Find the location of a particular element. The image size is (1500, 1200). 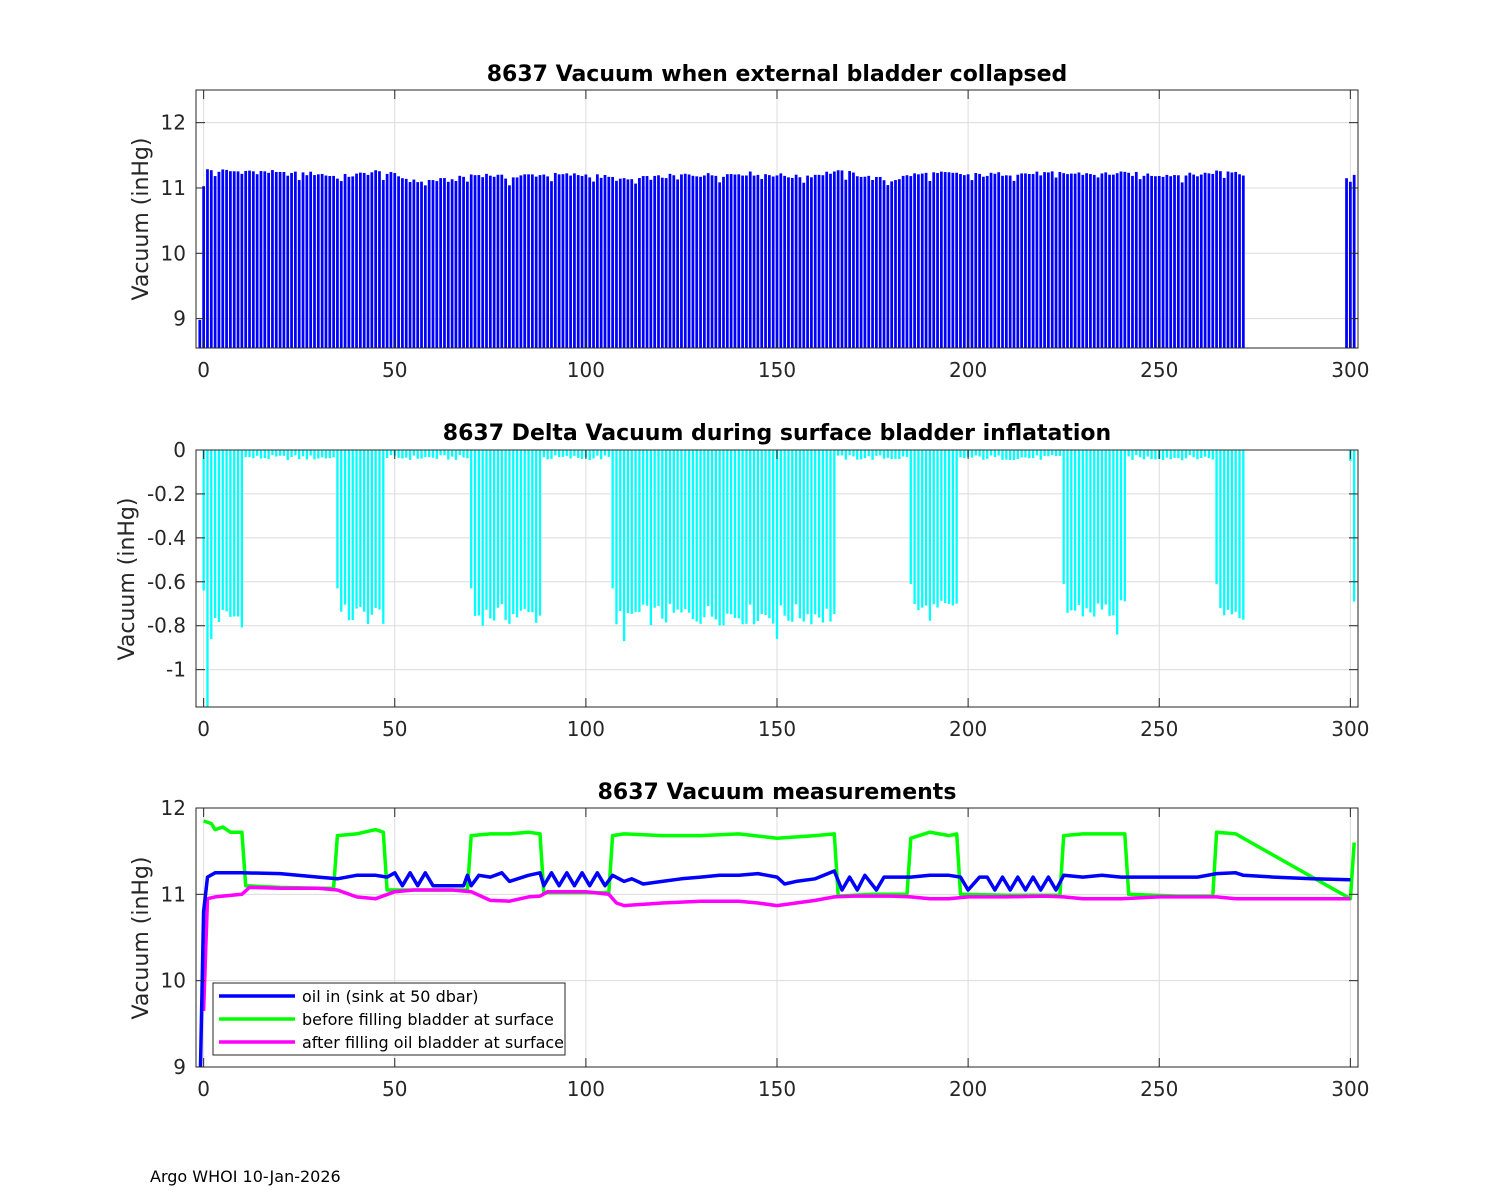

y-axis-label-delta-vacuum: Vacuum (inHg) is located at coordinates (127, 579).